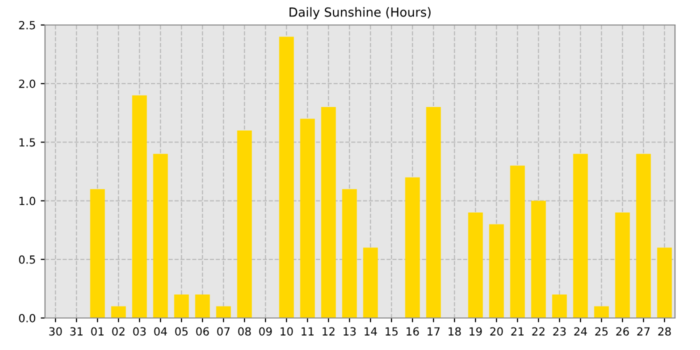 Image resolution: width=700 pixels, height=350 pixels. What do you see at coordinates (517, 331) in the screenshot?
I see `x-tick-label: 21` at bounding box center [517, 331].